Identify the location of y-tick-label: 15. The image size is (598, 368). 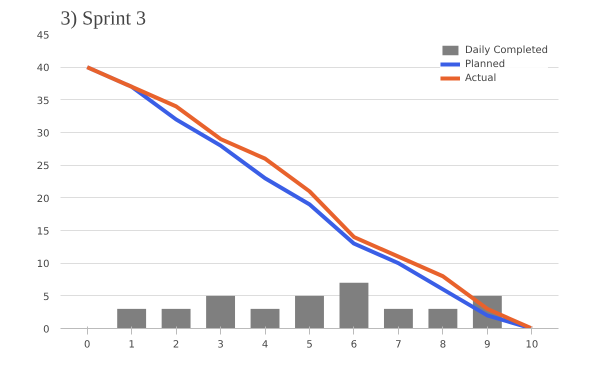
(43, 232).